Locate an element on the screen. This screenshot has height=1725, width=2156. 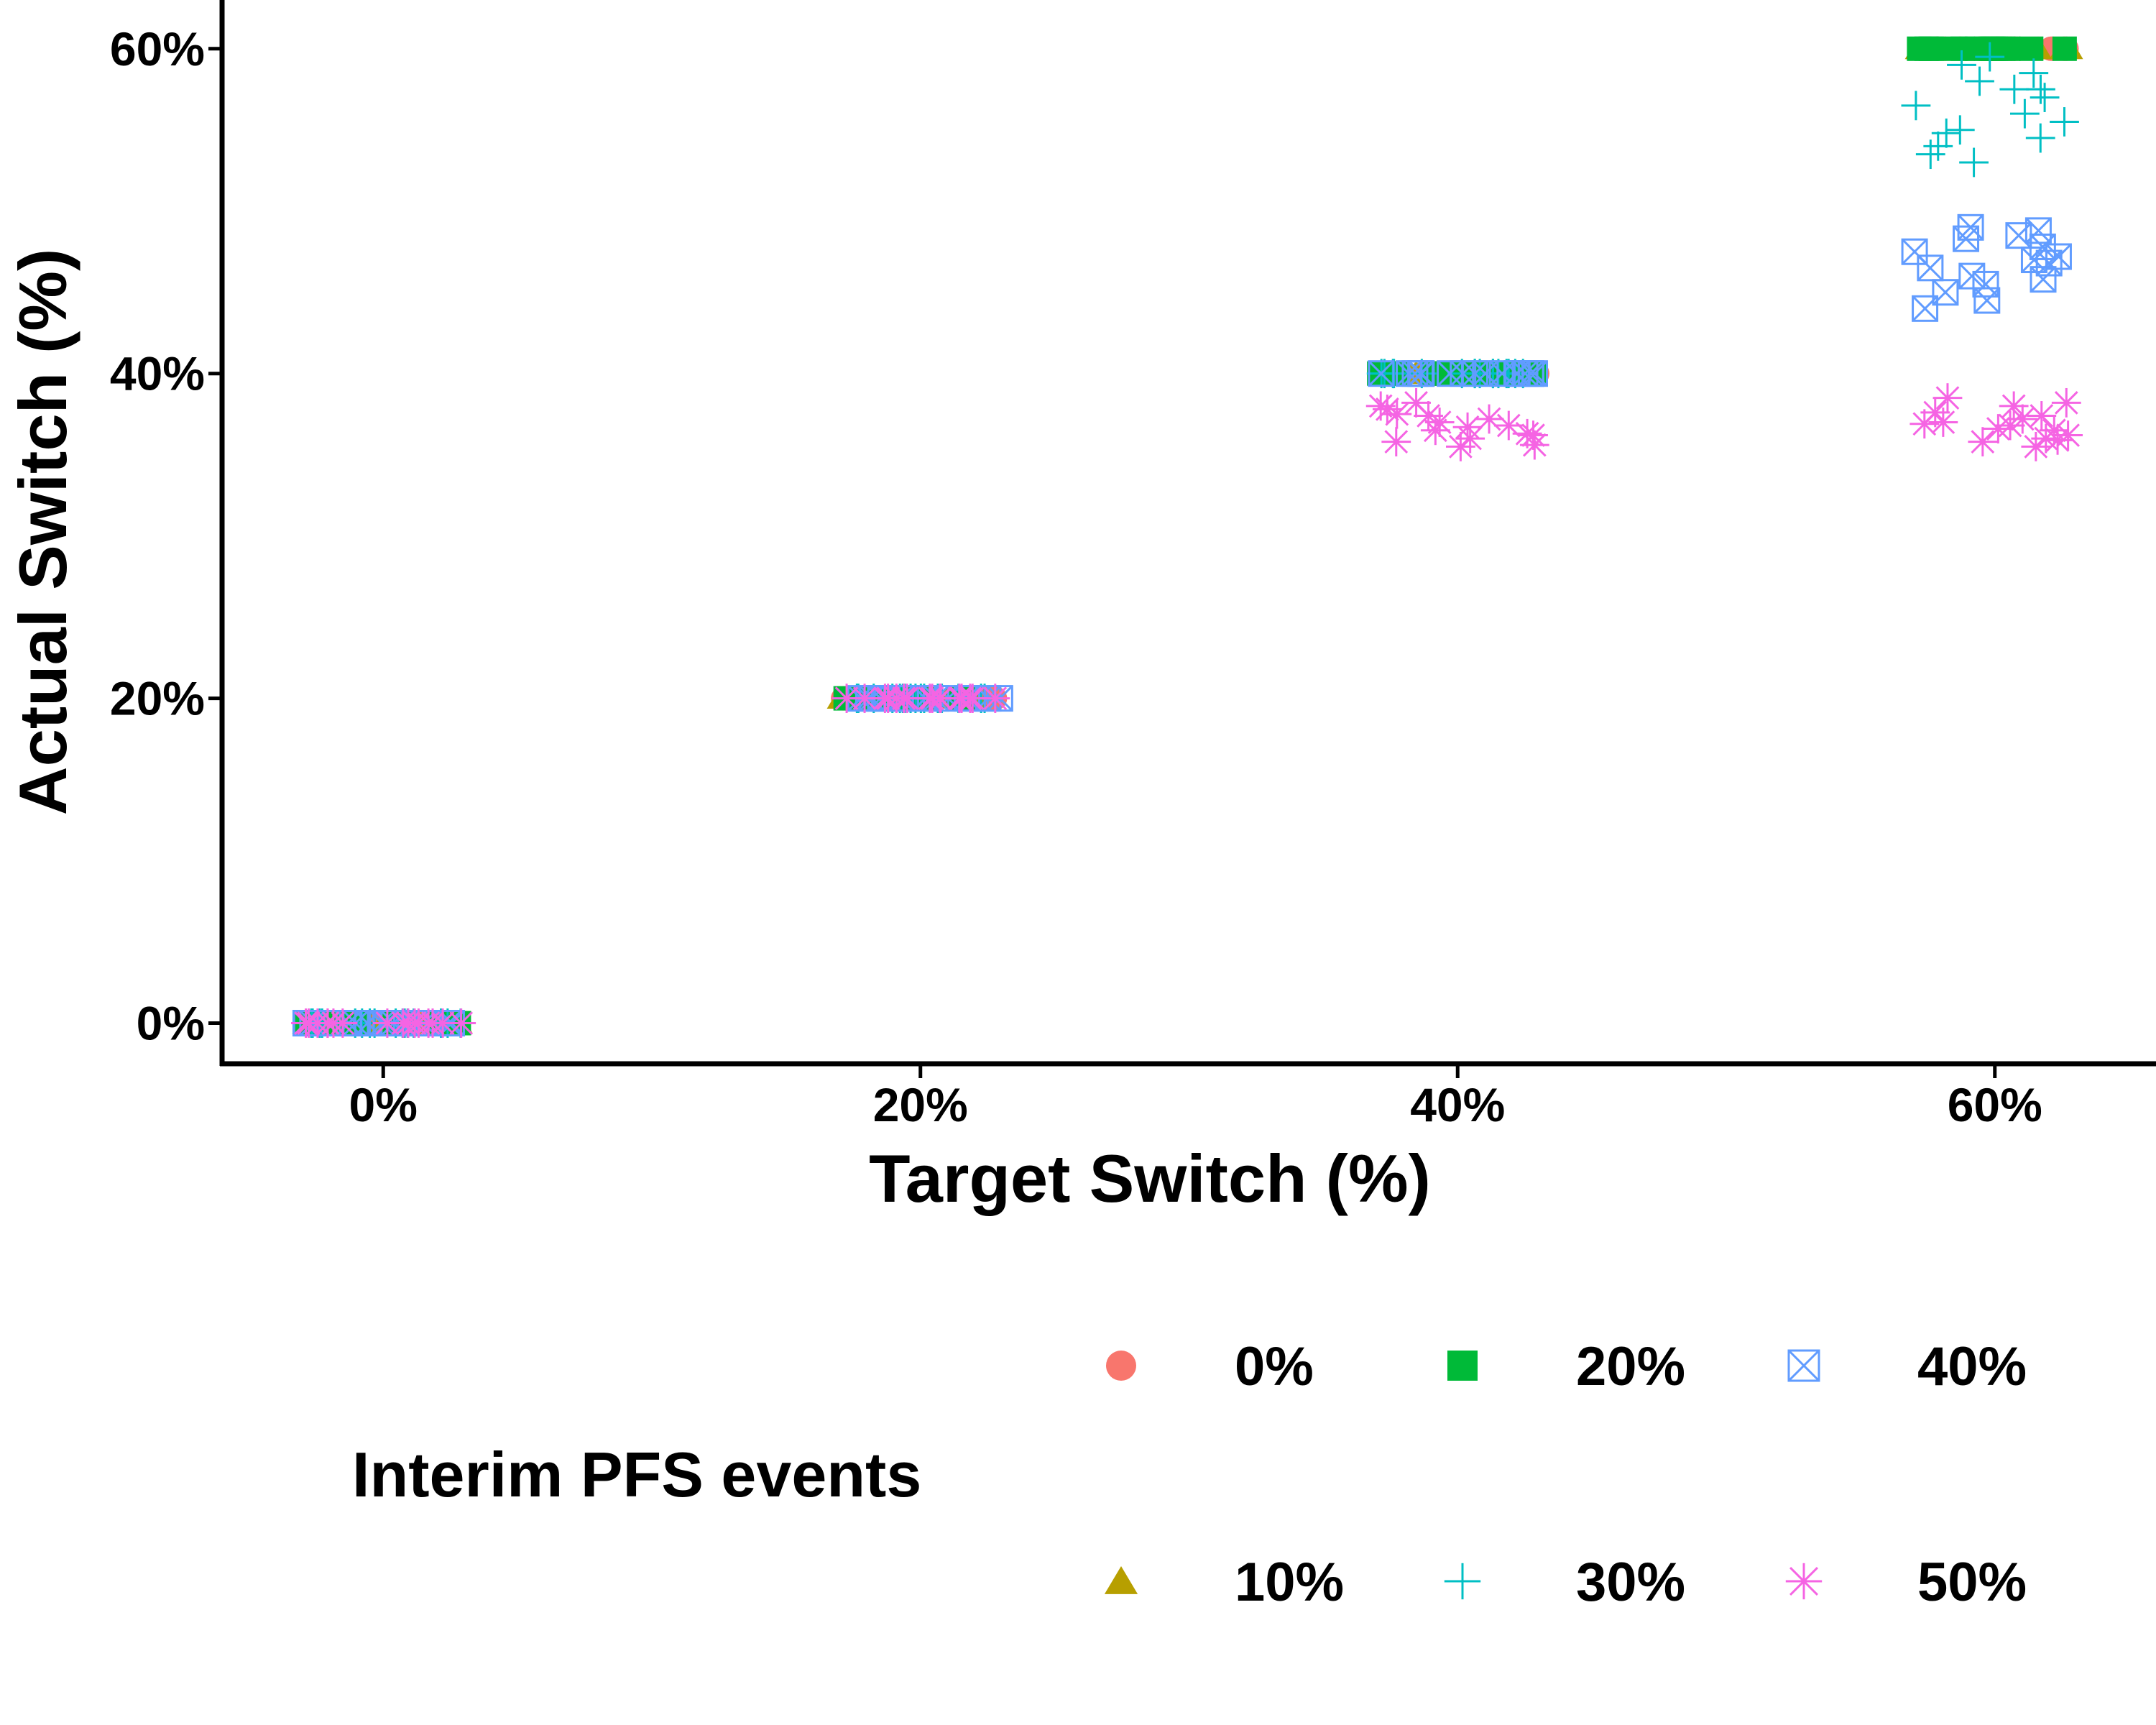
x-axis-ticks: 0% 20% 40% 60% is located at coordinates (1196, 1097).